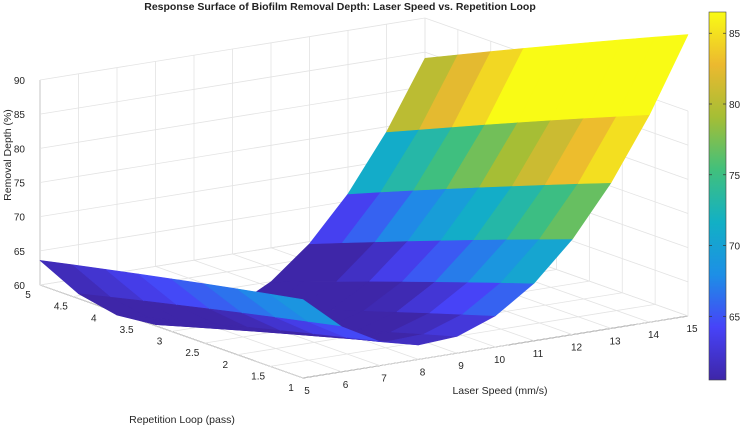  Describe the element at coordinates (717, 196) in the screenshot. I see `colorbar` at that location.